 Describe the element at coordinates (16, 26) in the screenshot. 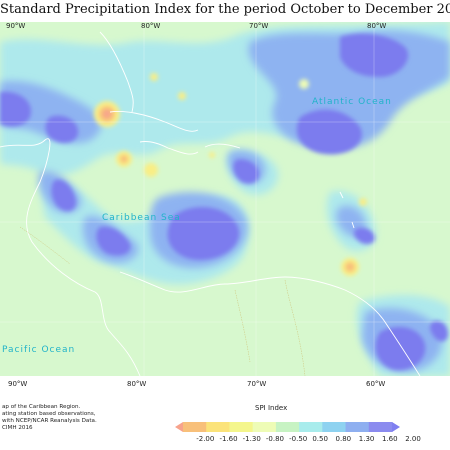

I see `lon-label-top-1: 90°W` at that location.